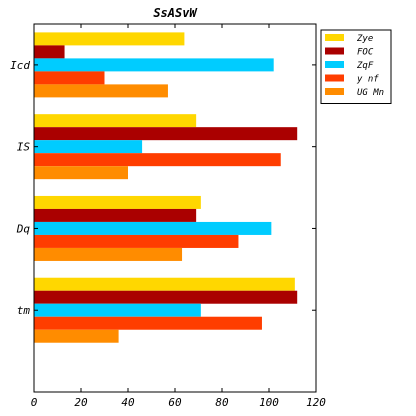  What do you see at coordinates (166, 134) in the screenshot?
I see `bar-foc-is` at bounding box center [166, 134].